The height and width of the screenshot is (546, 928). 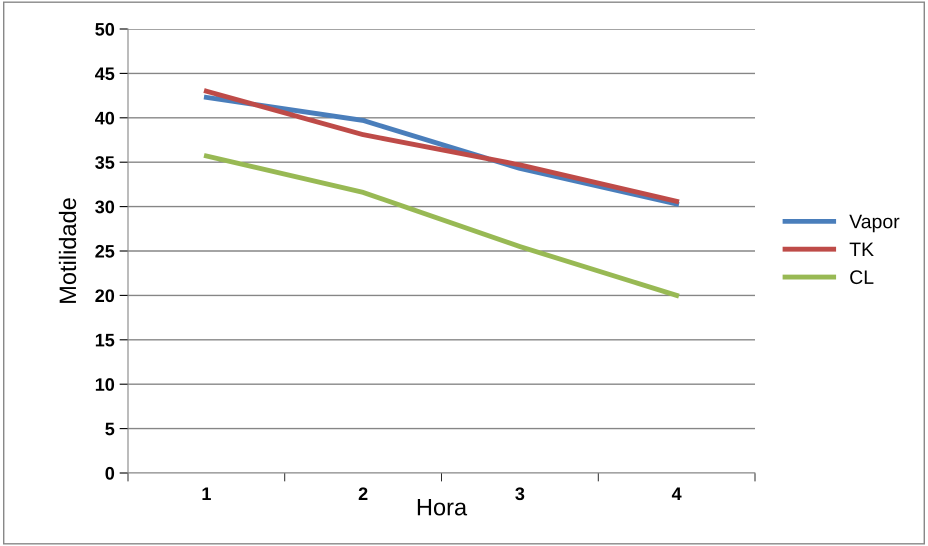 What do you see at coordinates (67, 250) in the screenshot?
I see `y-axis-title: Motilidade` at bounding box center [67, 250].